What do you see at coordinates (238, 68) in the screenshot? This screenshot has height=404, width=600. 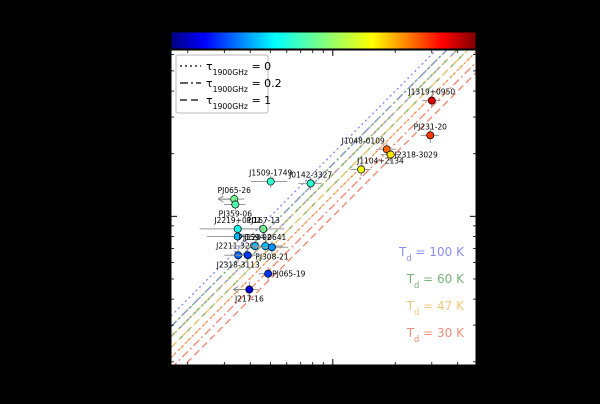 I see `legend-label: τ1900GHz = 0` at bounding box center [238, 68].